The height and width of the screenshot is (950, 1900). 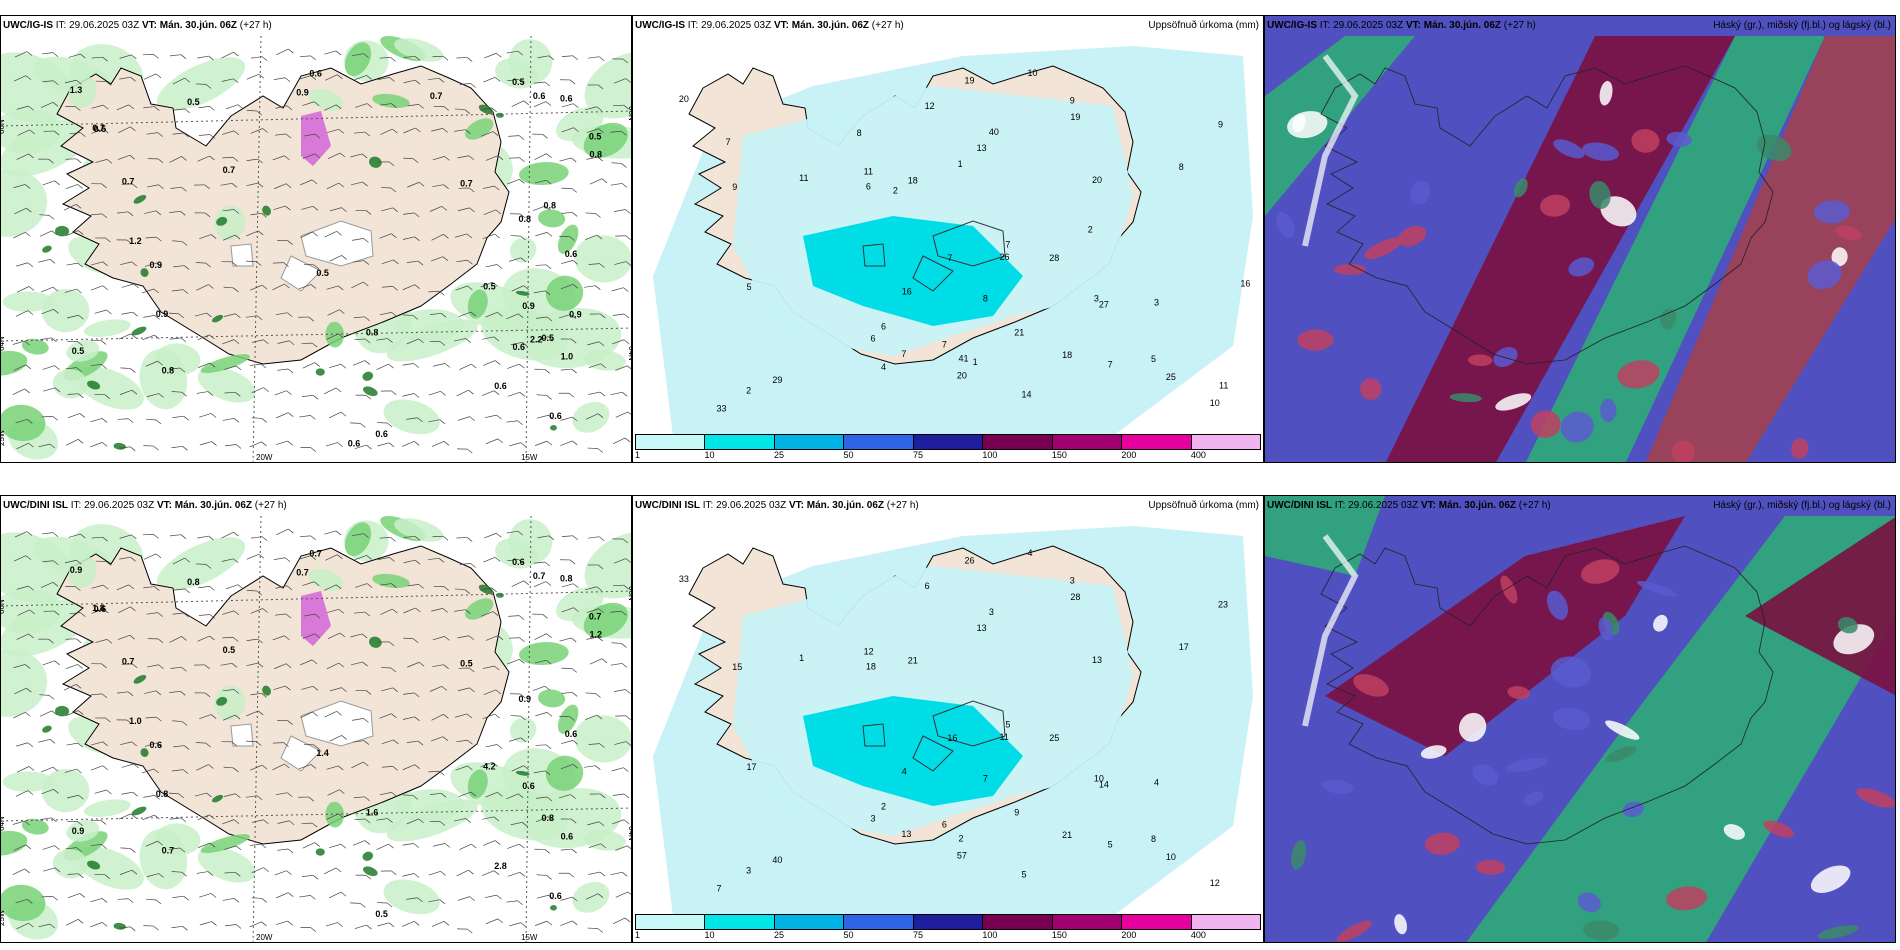 What do you see at coordinates (944, 345) in the screenshot?
I see `value-label: 7` at bounding box center [944, 345].